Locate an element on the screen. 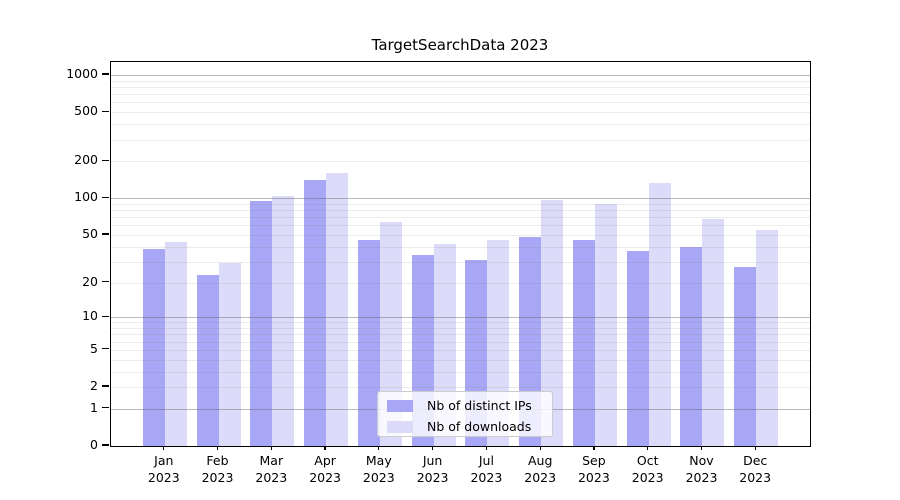 Image resolution: width=900 pixels, height=500 pixels. bar-nb-of-distinct-ips-dec-2023 is located at coordinates (745, 356).